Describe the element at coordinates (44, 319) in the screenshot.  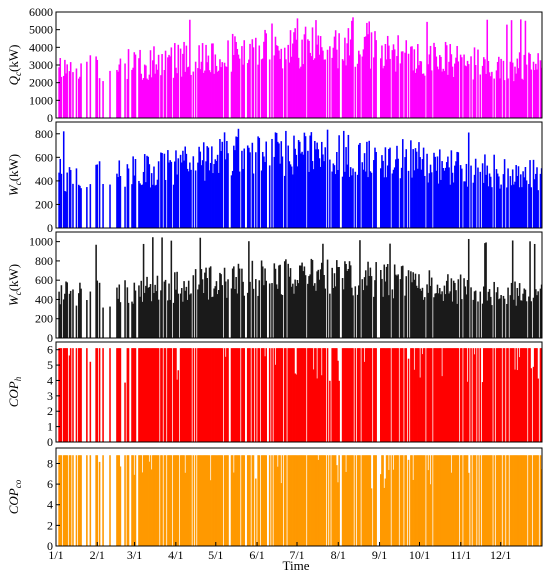
I see `y-tick-label: 200` at that location.